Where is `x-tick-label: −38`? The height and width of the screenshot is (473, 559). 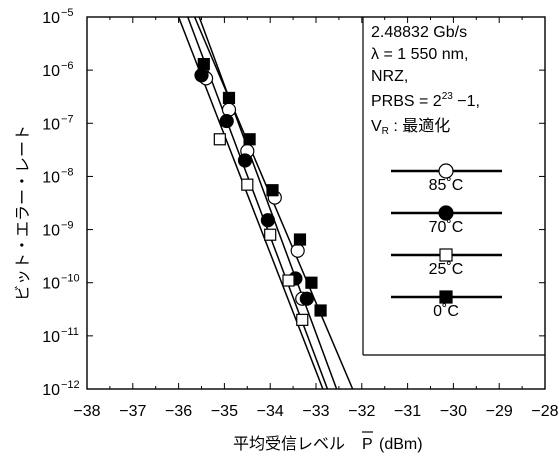 x-tick-label: −38 is located at coordinates (86, 411).